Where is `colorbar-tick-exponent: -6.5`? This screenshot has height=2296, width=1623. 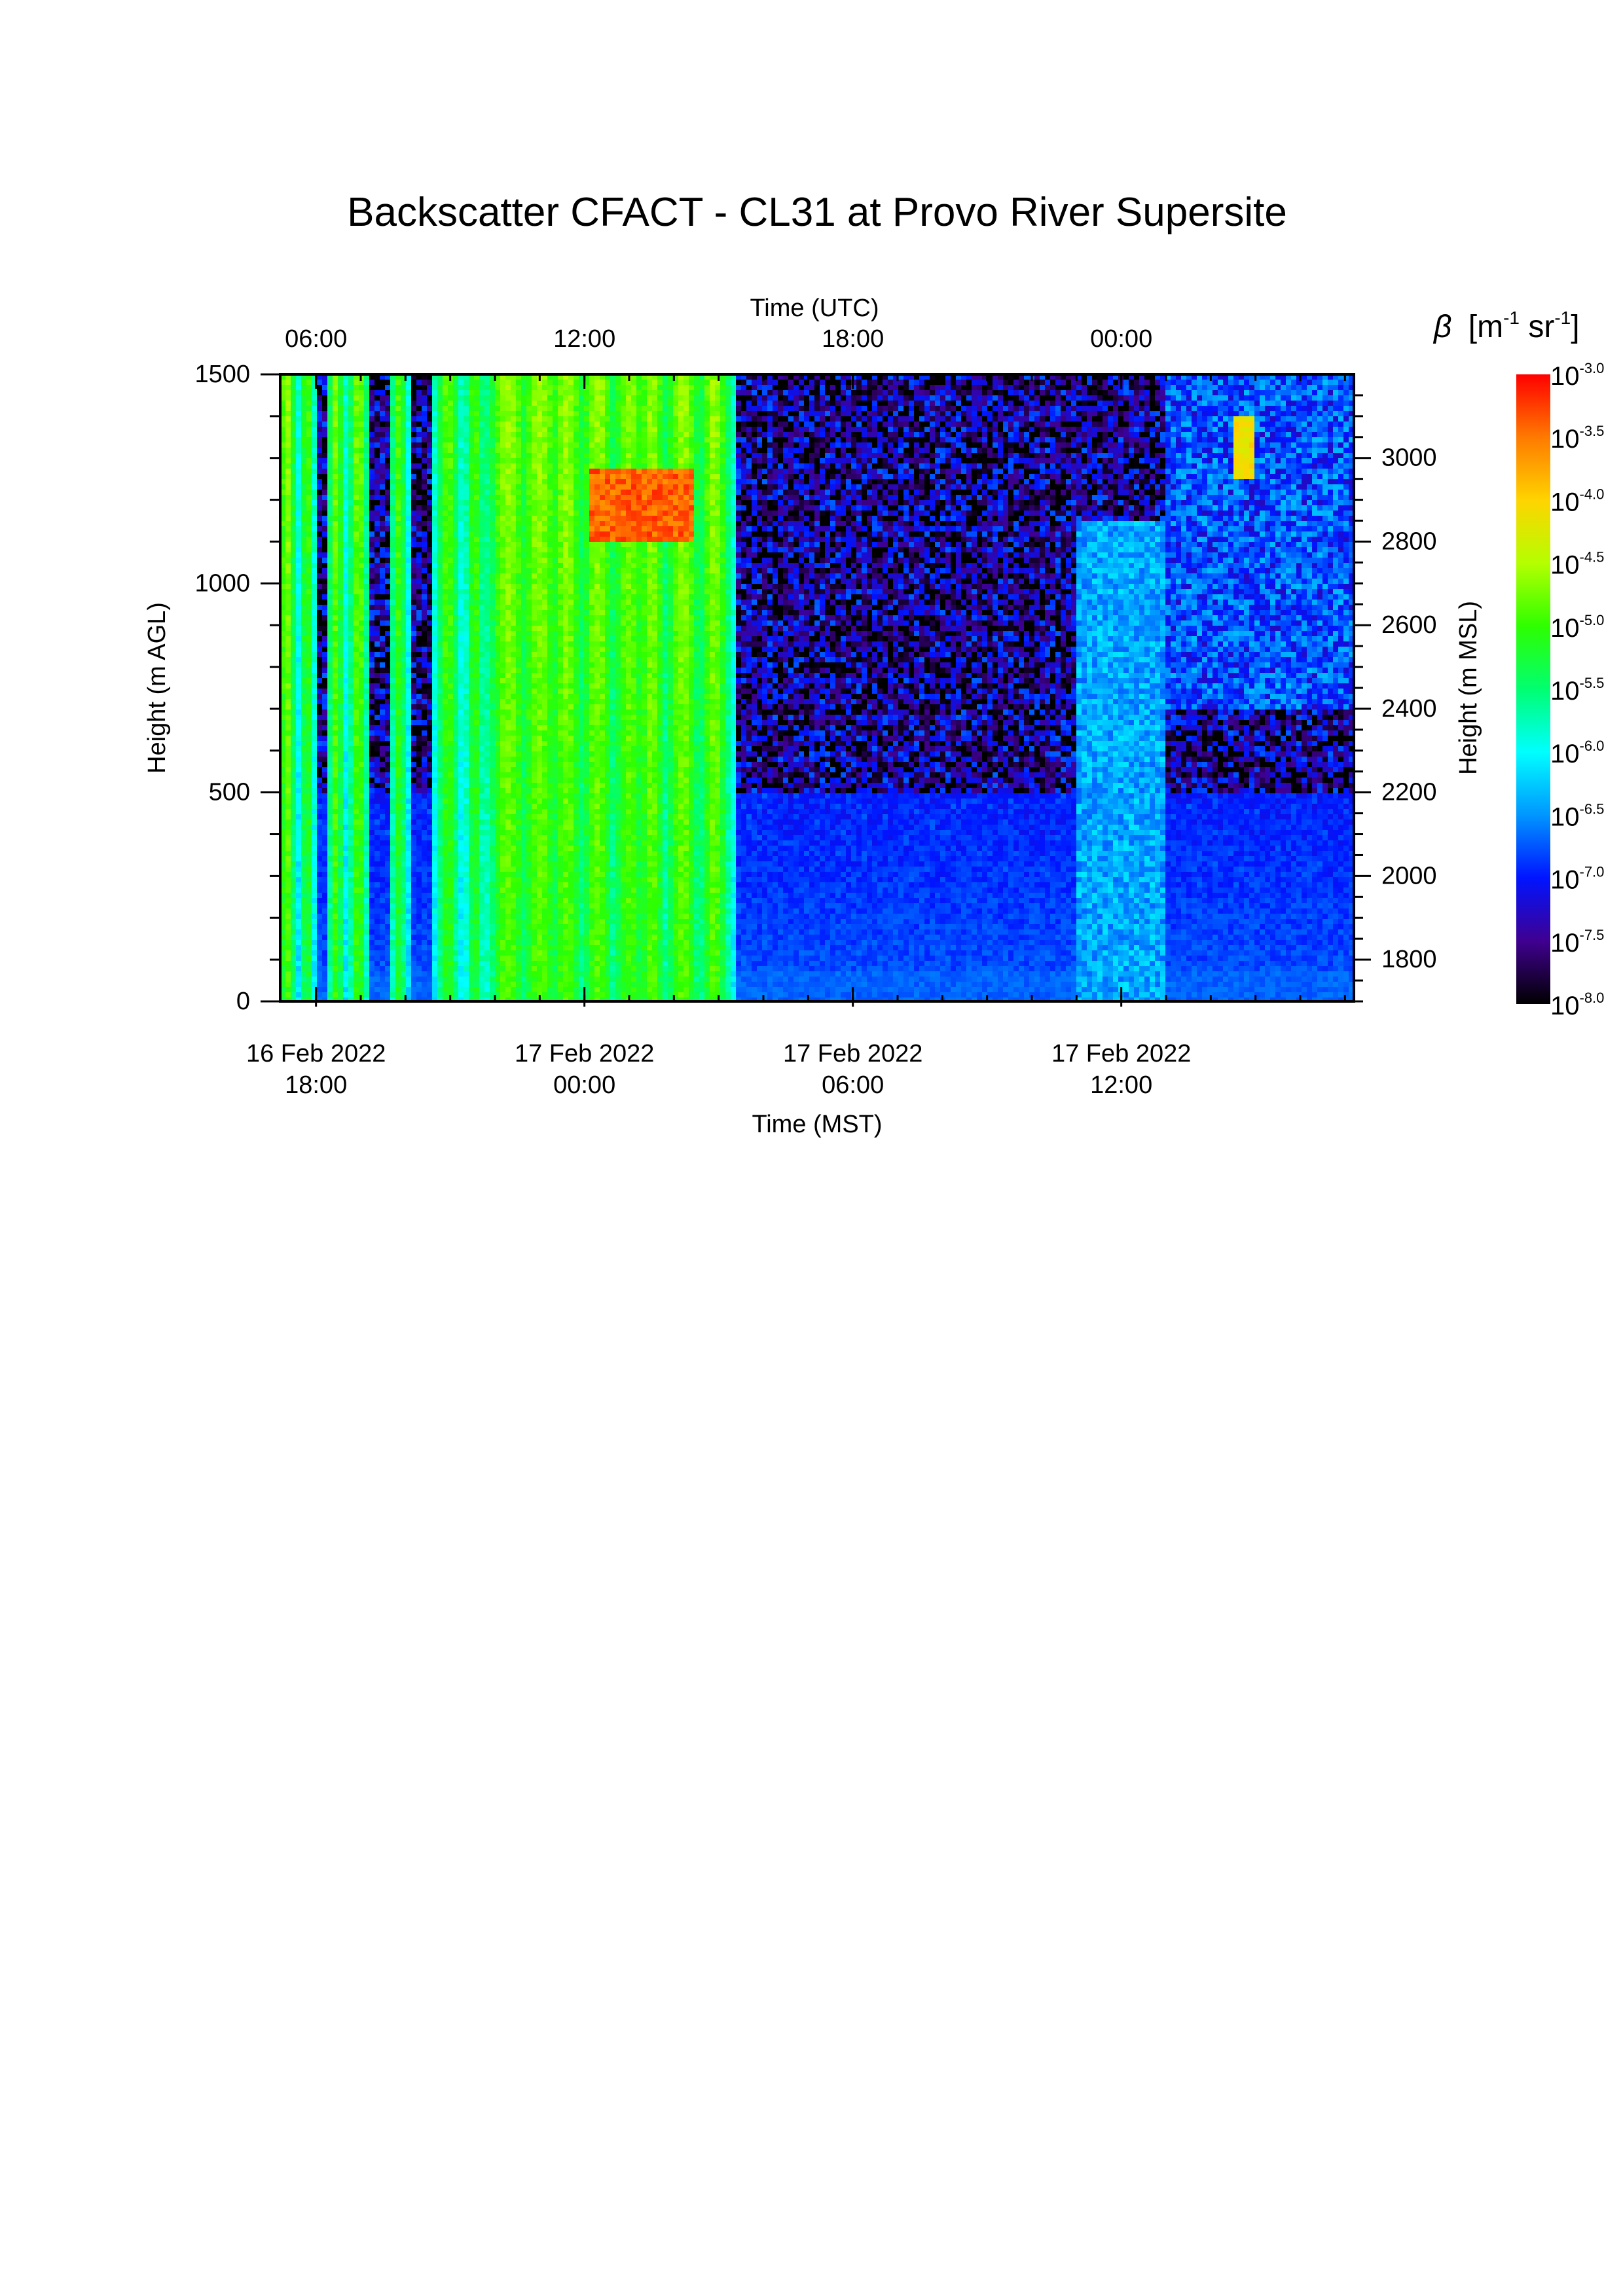 colorbar-tick-exponent: -6.5 is located at coordinates (1592, 808).